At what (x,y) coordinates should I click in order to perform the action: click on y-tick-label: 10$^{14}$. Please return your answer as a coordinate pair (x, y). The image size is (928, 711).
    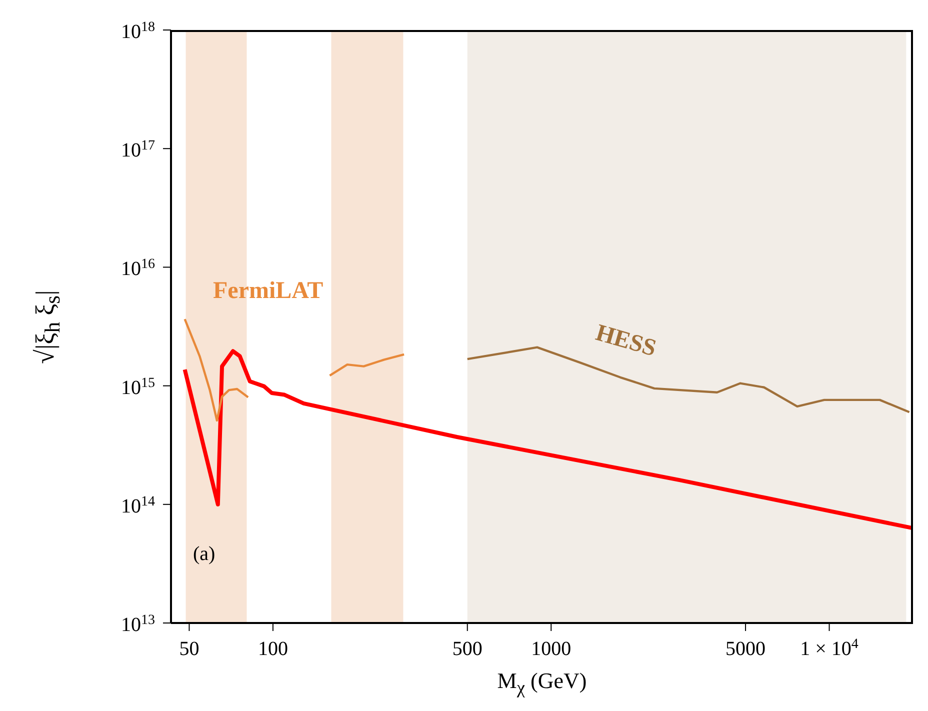
    Looking at the image, I should click on (138, 506).